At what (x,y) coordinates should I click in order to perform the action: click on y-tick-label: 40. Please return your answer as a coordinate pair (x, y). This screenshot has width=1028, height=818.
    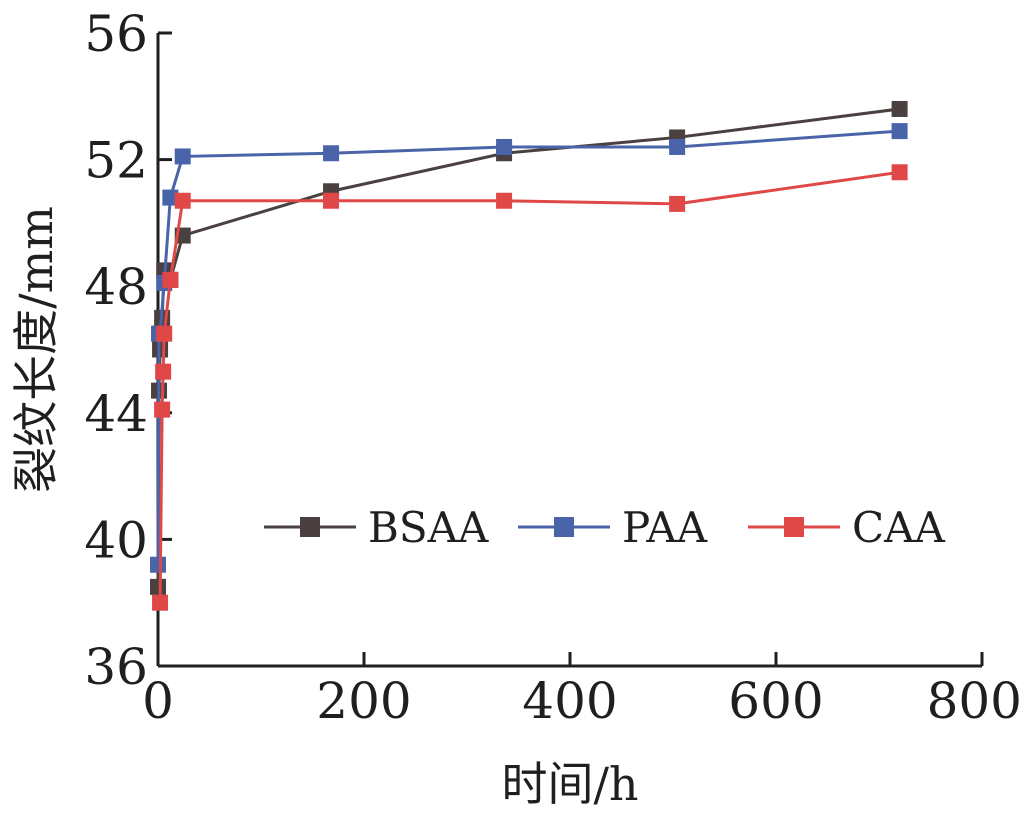
    Looking at the image, I should click on (116, 540).